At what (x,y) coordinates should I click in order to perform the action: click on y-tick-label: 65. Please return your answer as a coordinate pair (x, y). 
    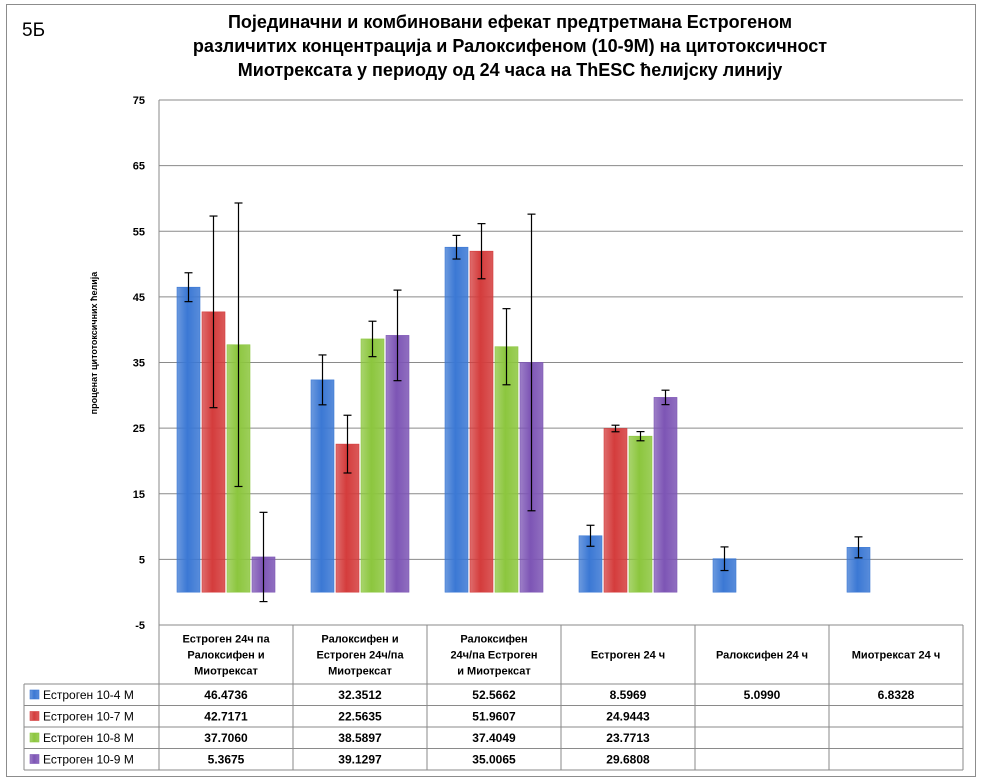
    Looking at the image, I should click on (139, 167).